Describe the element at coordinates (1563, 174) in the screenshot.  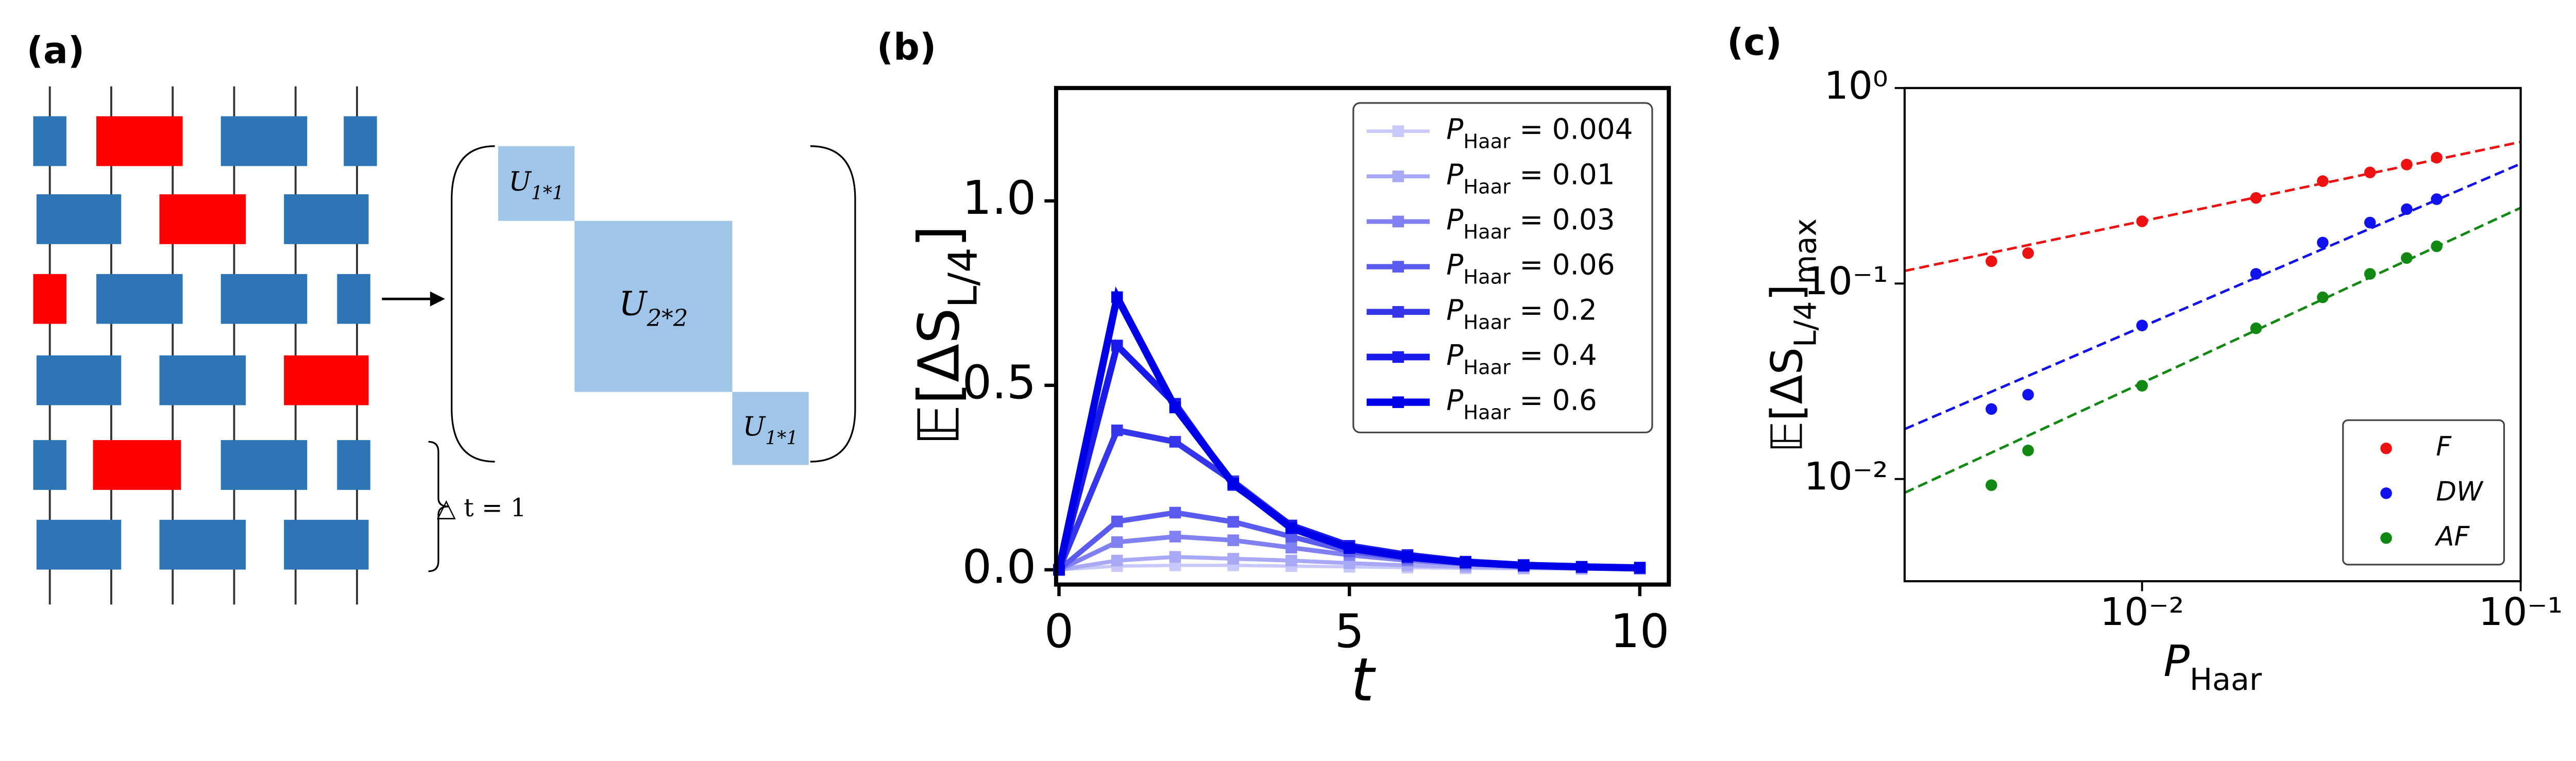
I see `label-part: = 0.01` at that location.